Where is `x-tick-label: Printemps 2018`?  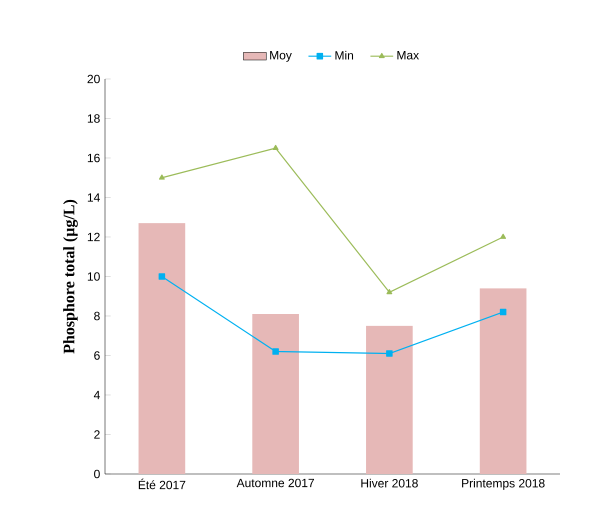 x-tick-label: Printemps 2018 is located at coordinates (503, 484).